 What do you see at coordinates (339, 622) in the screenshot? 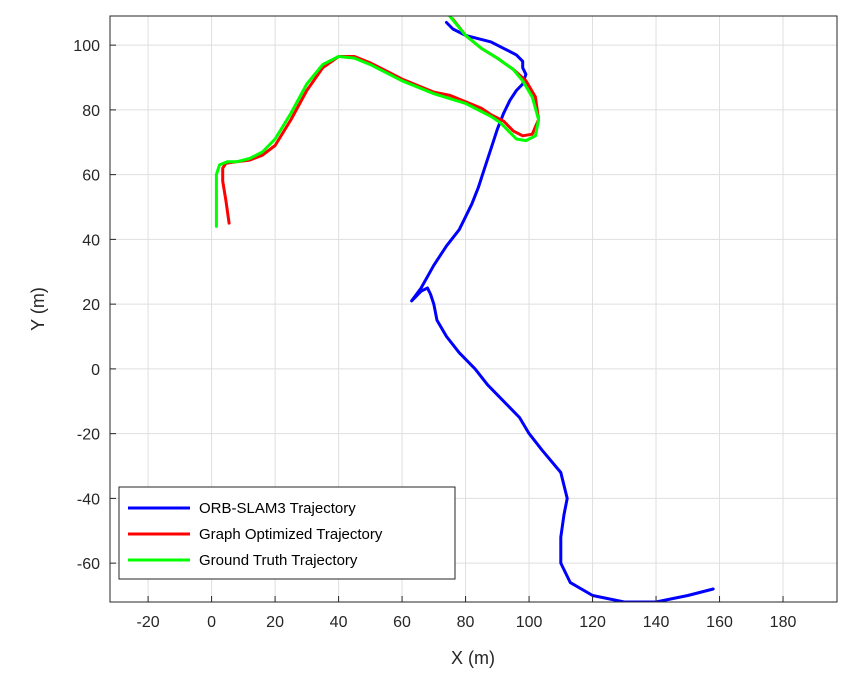
I see `x-tick-label: 40` at bounding box center [339, 622].